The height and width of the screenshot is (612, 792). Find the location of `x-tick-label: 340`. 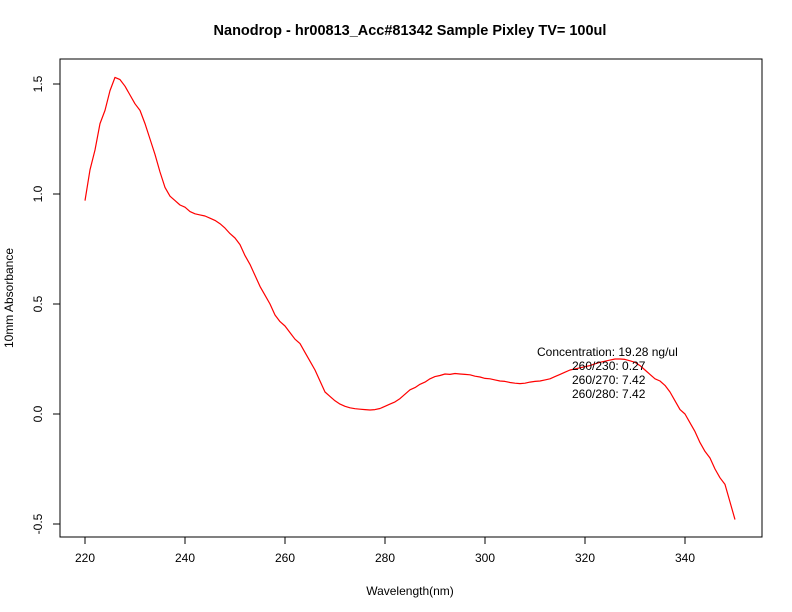

x-tick-label: 340 is located at coordinates (685, 558).